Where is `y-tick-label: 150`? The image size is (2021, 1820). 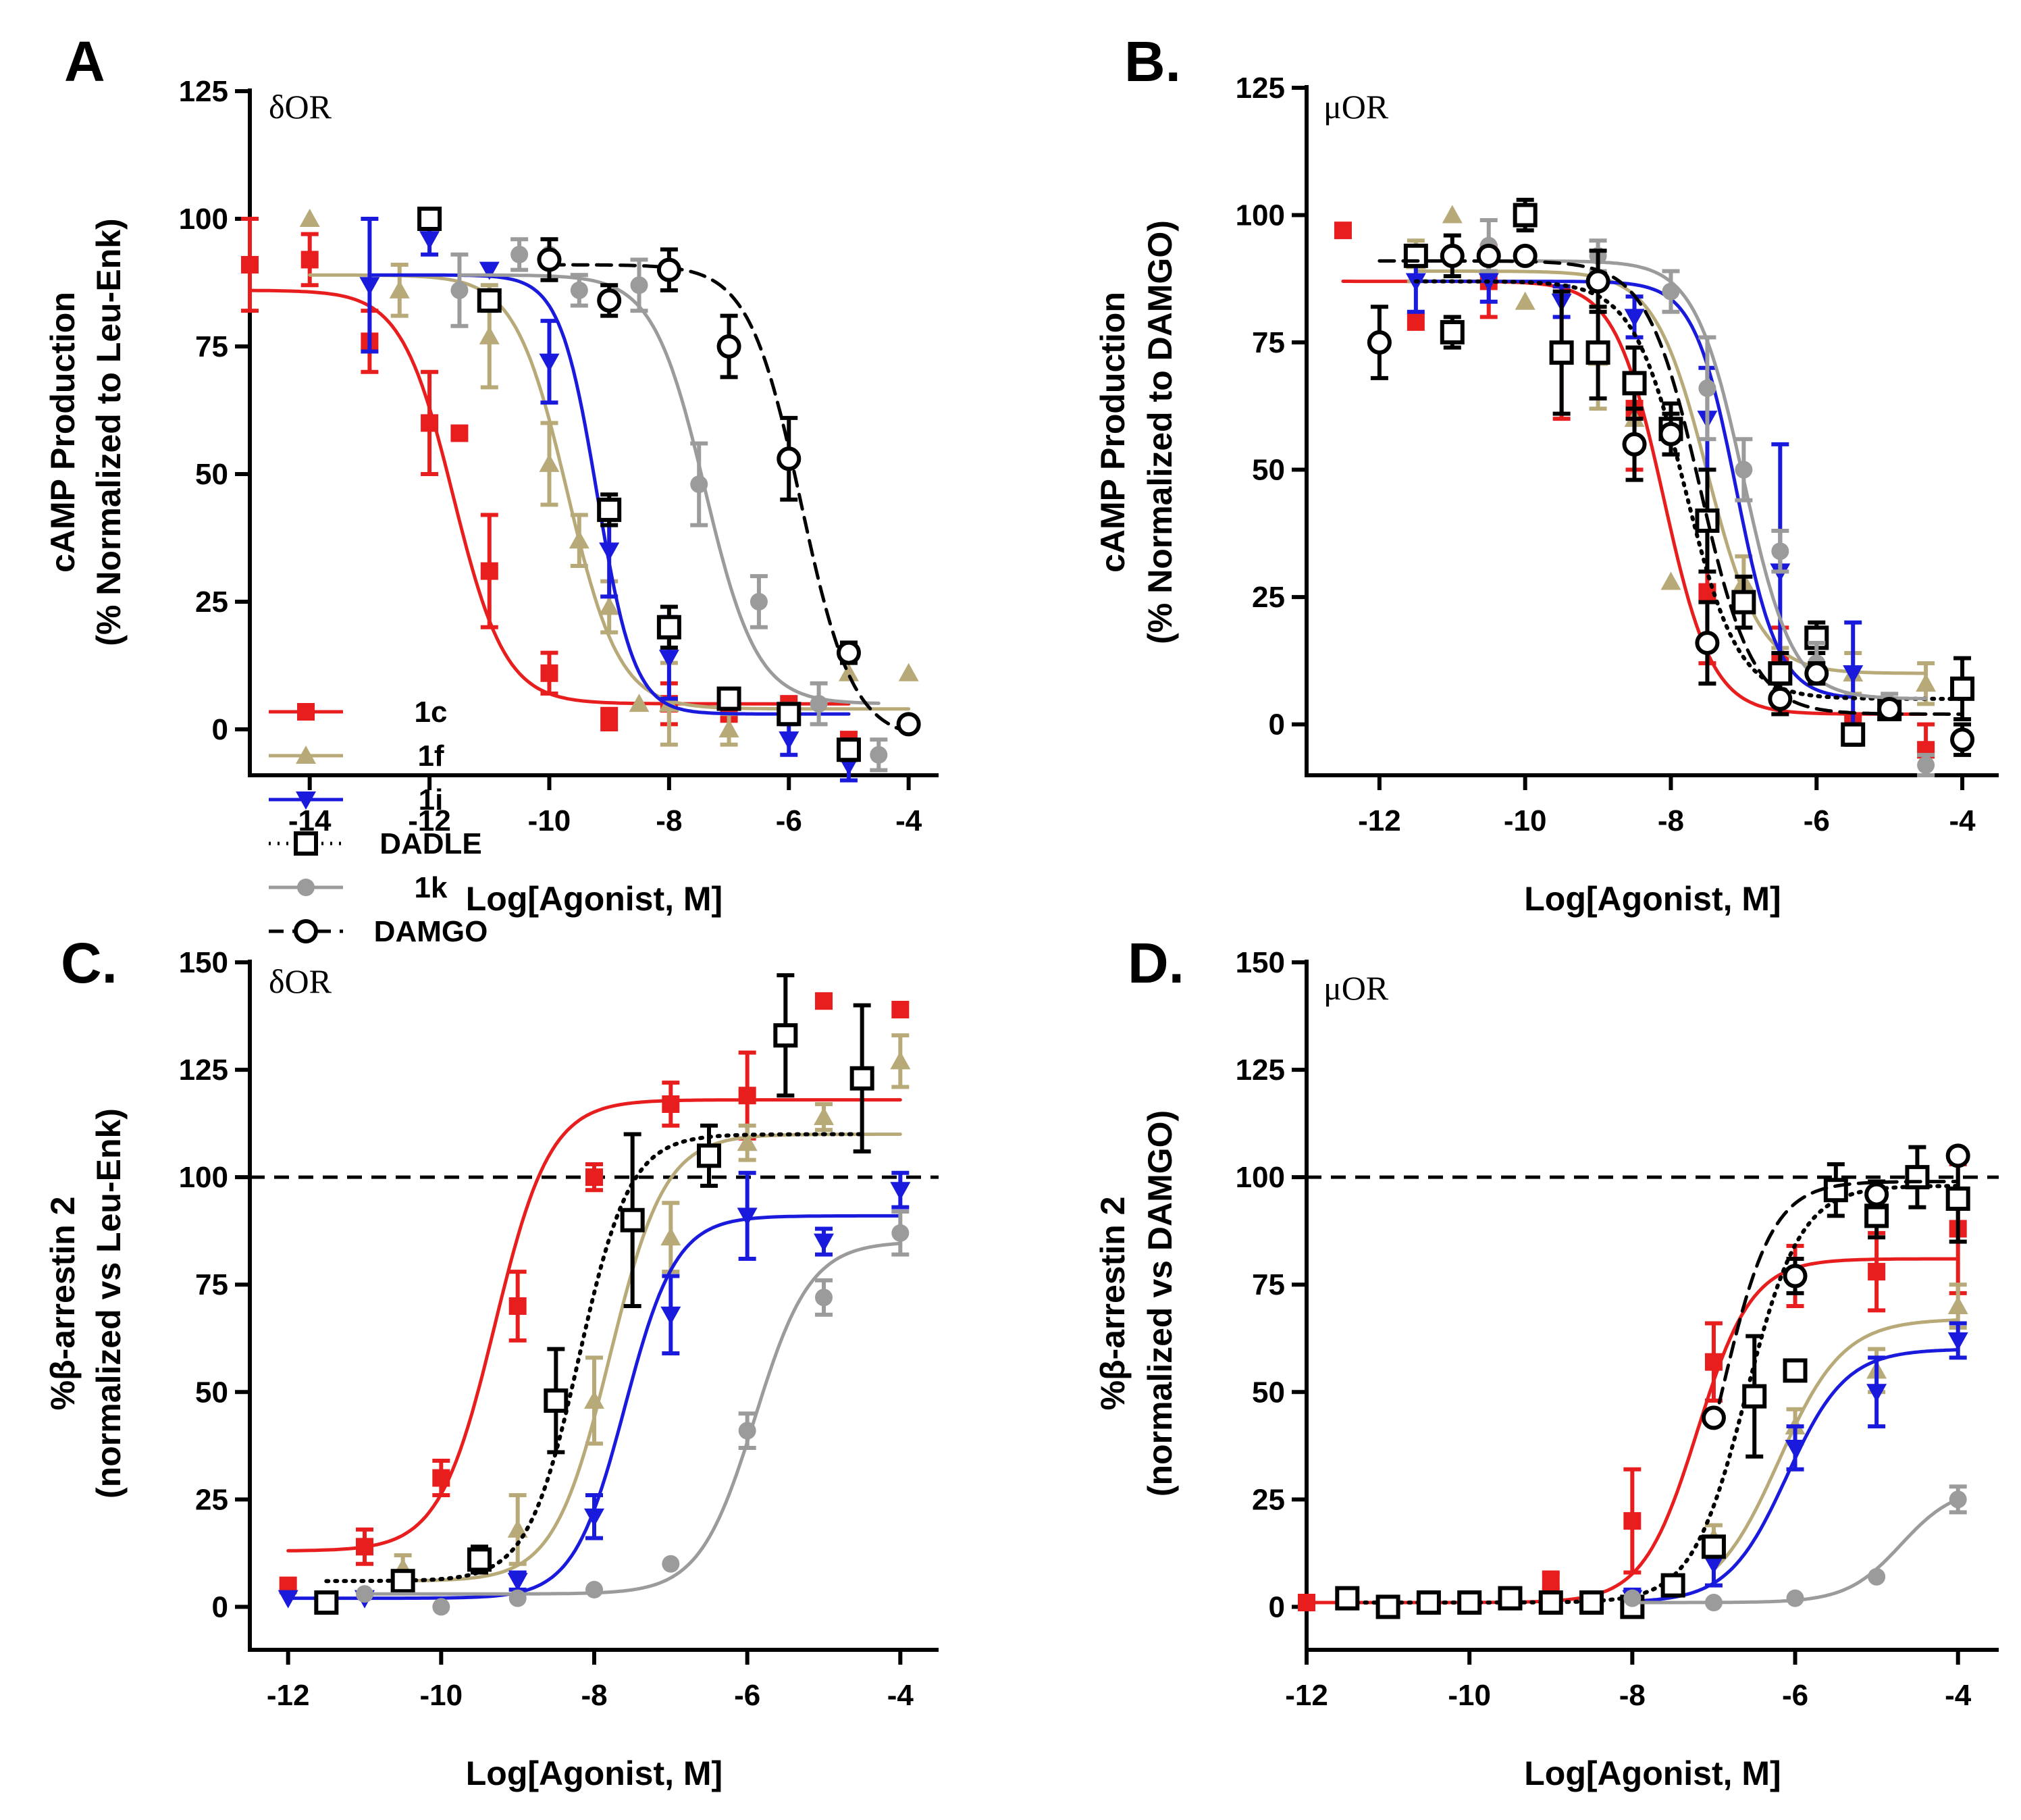
y-tick-label: 150 is located at coordinates (203, 963).